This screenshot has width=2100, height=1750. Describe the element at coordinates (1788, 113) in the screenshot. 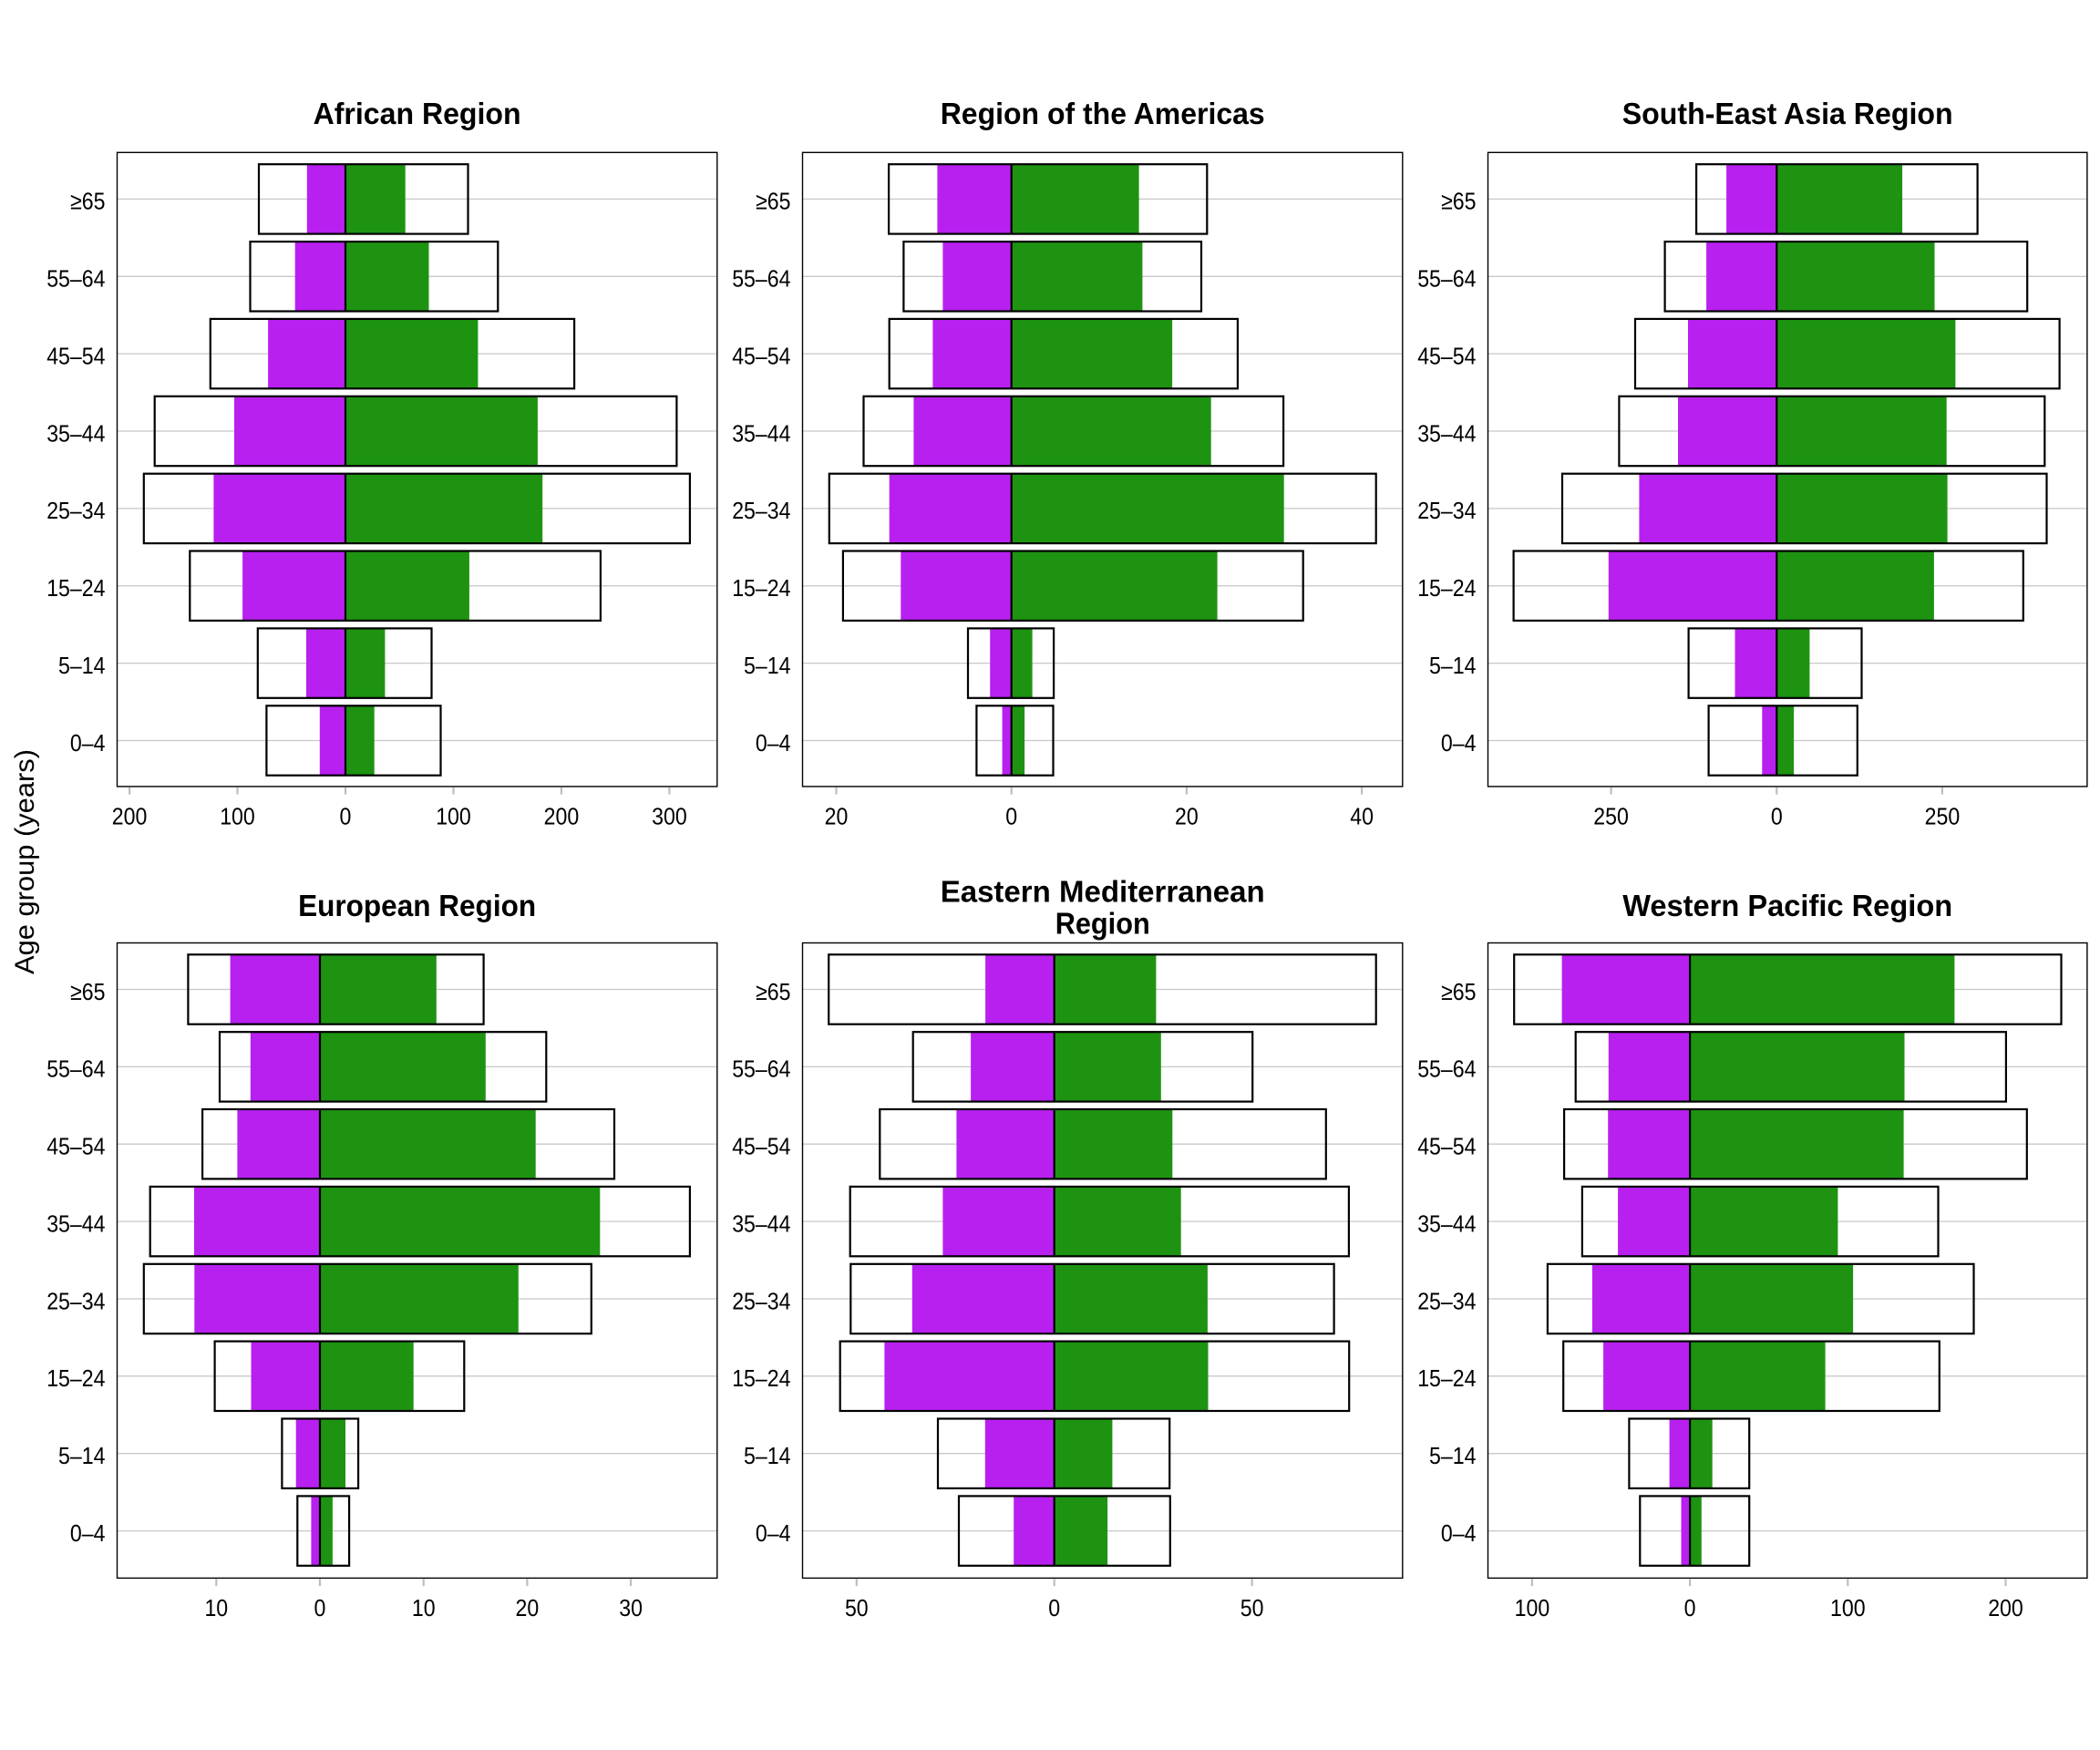

I see `svg-text: South-East Asia Region` at that location.